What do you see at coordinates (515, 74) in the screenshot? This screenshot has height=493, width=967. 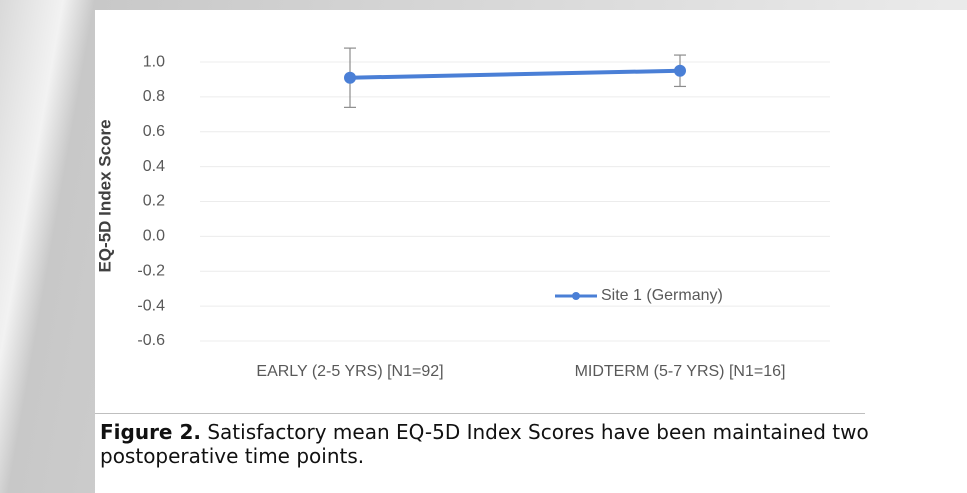 I see `series-line` at bounding box center [515, 74].